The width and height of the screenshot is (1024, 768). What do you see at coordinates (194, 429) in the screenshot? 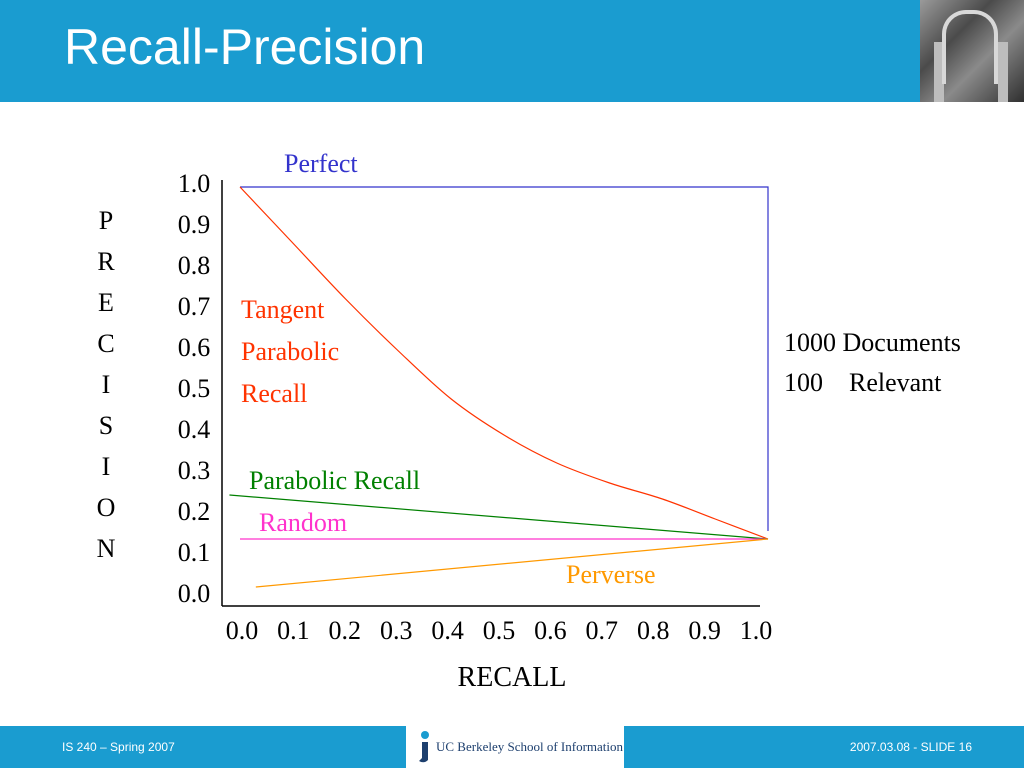
I see `y-tick-label: 0.4` at bounding box center [194, 429].